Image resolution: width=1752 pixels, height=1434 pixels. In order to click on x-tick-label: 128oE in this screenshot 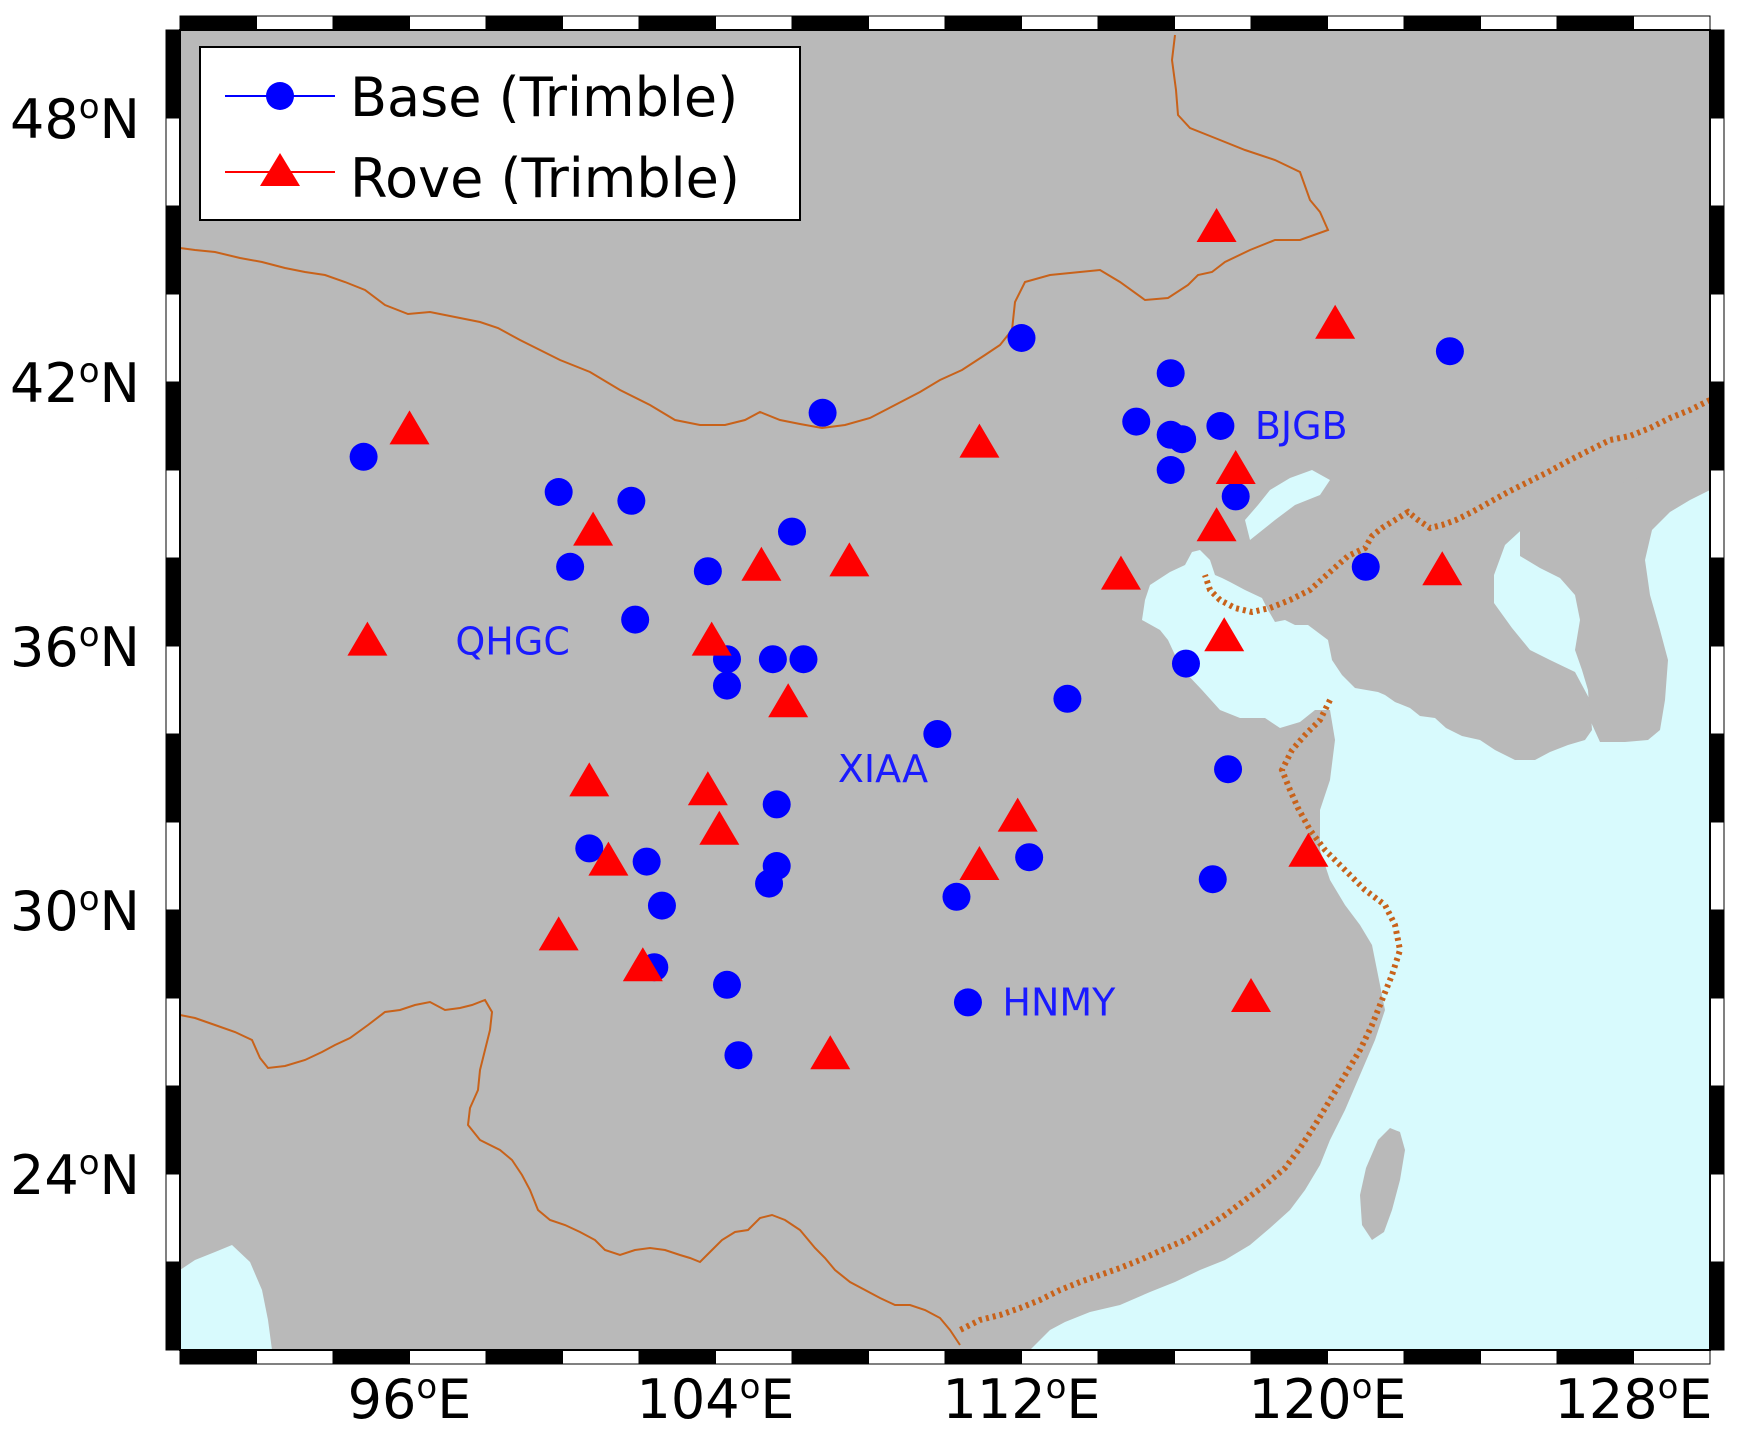, I will do `click(1633, 1399)`.